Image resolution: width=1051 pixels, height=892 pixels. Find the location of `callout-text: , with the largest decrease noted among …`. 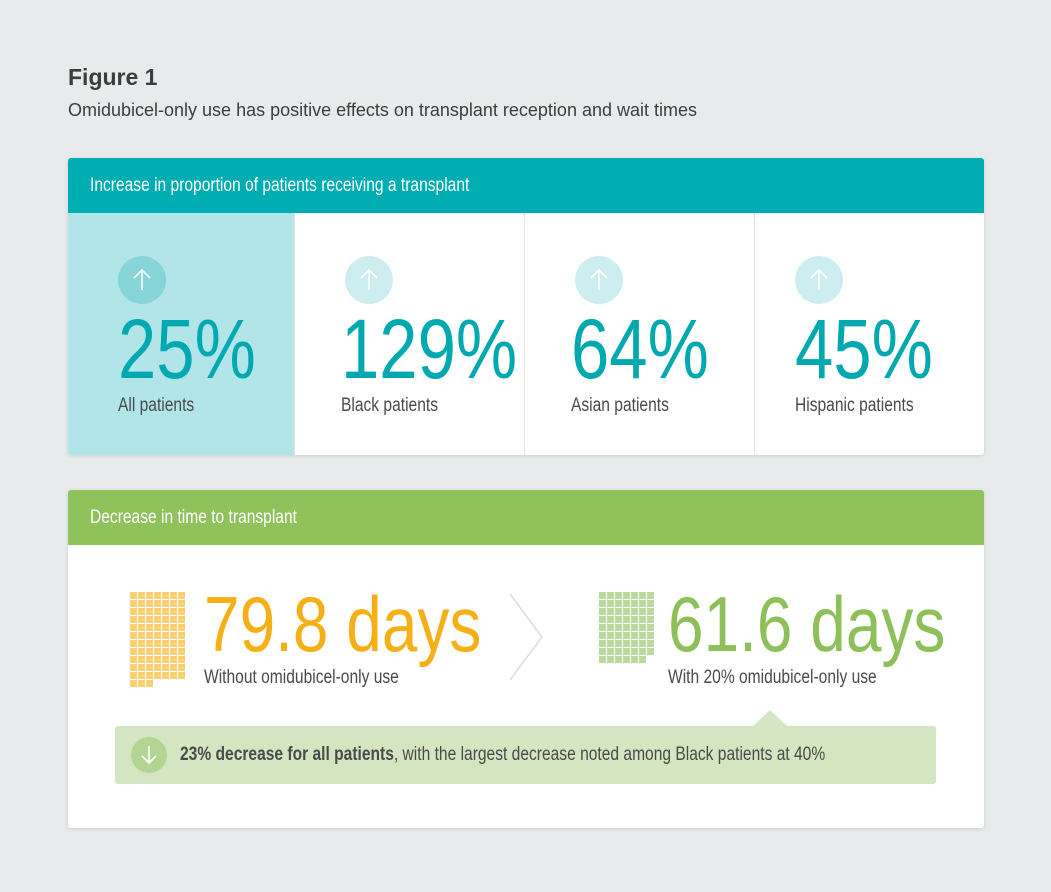

callout-text: , with the largest decrease noted among … is located at coordinates (609, 754).